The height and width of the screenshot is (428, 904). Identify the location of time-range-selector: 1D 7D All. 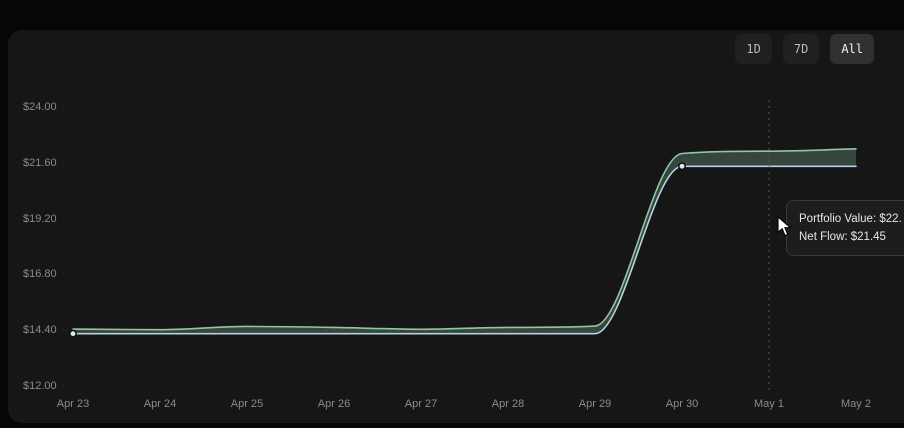
(804, 49).